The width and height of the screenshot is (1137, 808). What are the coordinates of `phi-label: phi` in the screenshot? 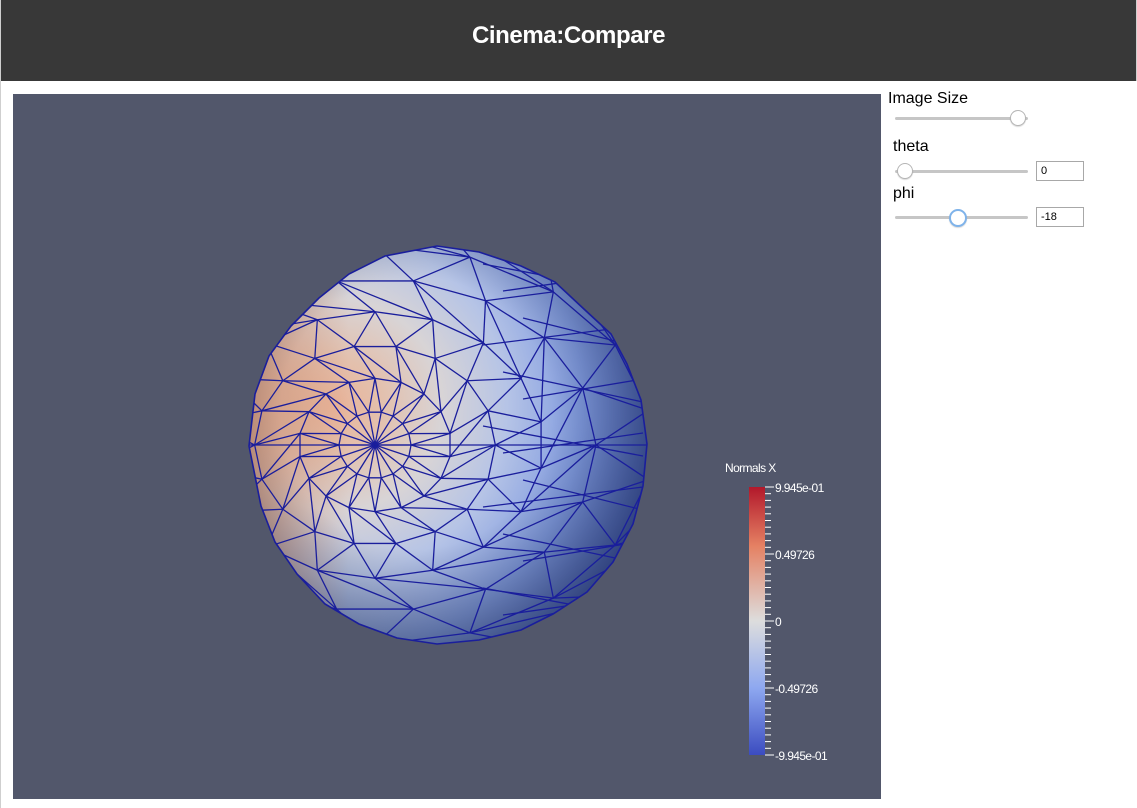 It's located at (904, 193).